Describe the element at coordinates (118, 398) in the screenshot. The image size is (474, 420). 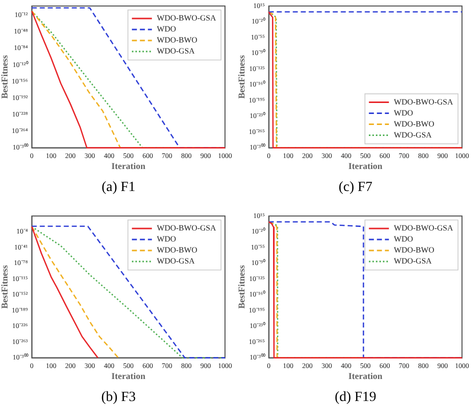
I see `text: (b) F3` at that location.